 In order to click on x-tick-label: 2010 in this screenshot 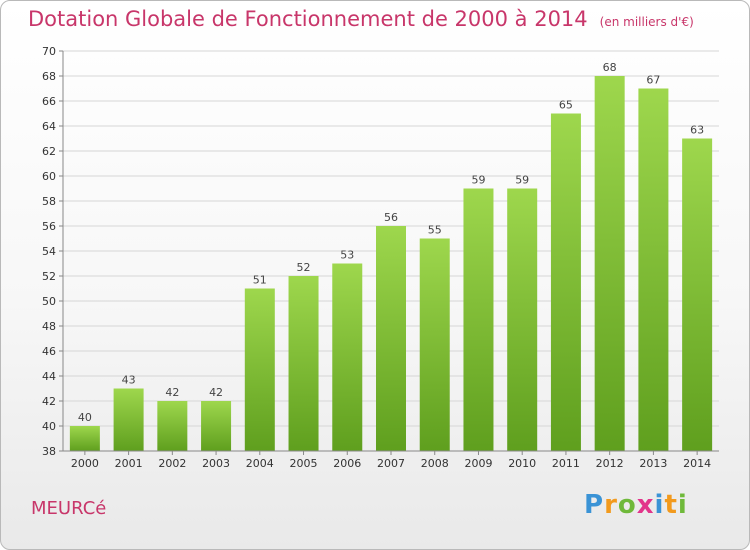, I will do `click(522, 463)`.